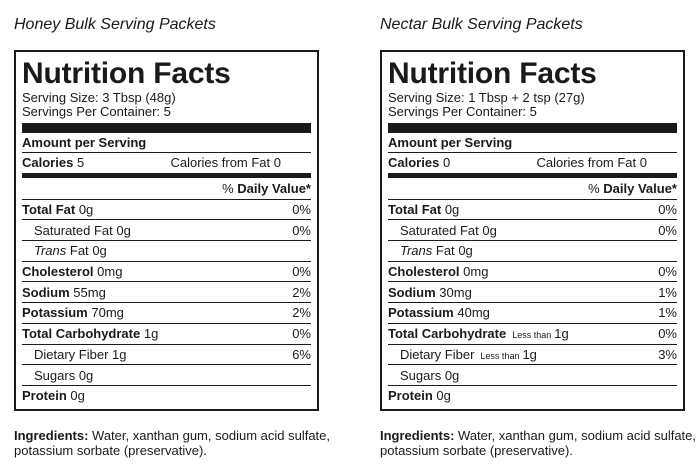  Describe the element at coordinates (532, 162) in the screenshot. I see `calories-row: Calories 0 Calories from Fat 0` at that location.